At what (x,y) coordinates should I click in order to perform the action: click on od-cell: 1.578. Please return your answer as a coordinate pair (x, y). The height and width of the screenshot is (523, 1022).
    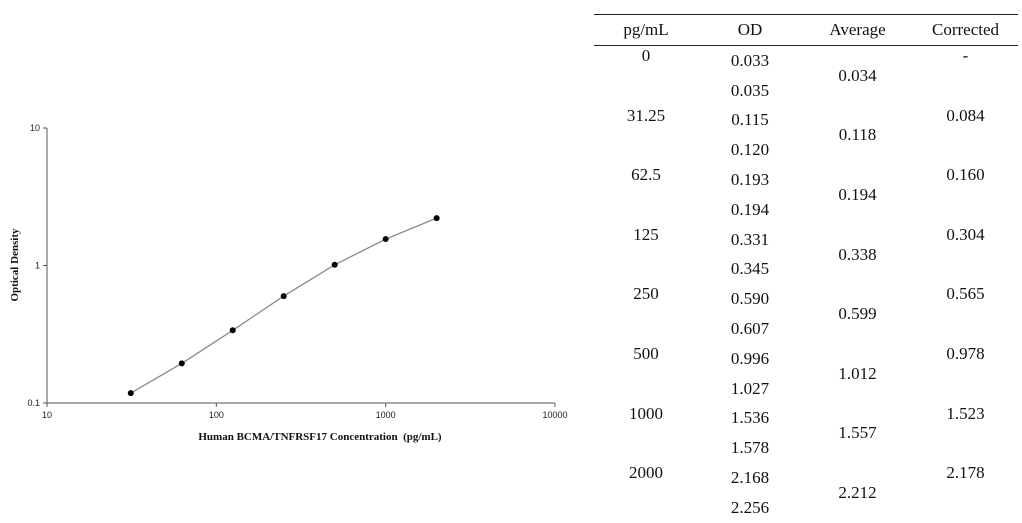
    Looking at the image, I should click on (750, 448).